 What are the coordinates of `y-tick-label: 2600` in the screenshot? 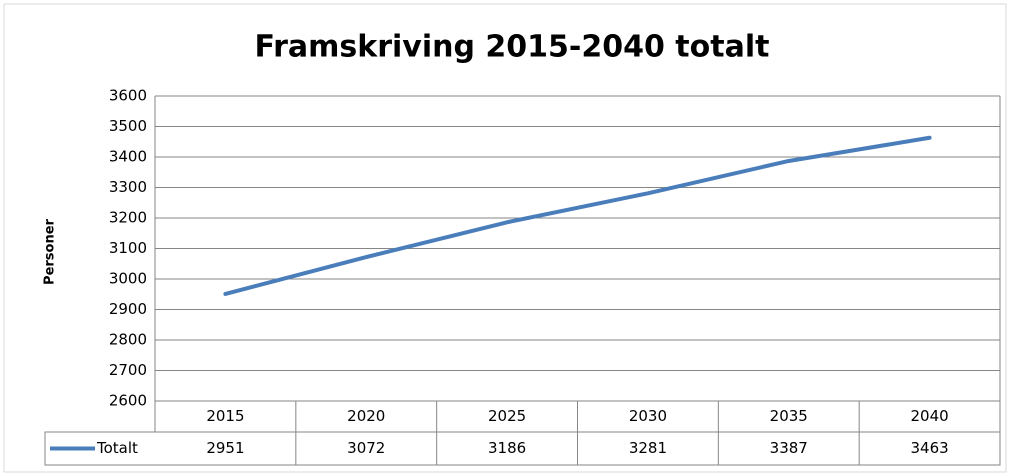 It's located at (128, 401).